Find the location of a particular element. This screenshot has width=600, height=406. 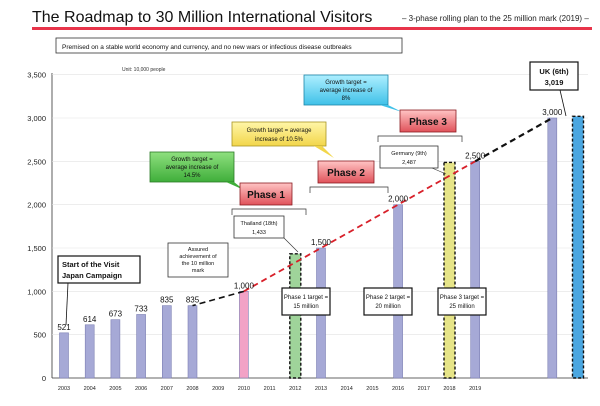

phase2-target-box: Phase 2 target = 20 million is located at coordinates (388, 301).